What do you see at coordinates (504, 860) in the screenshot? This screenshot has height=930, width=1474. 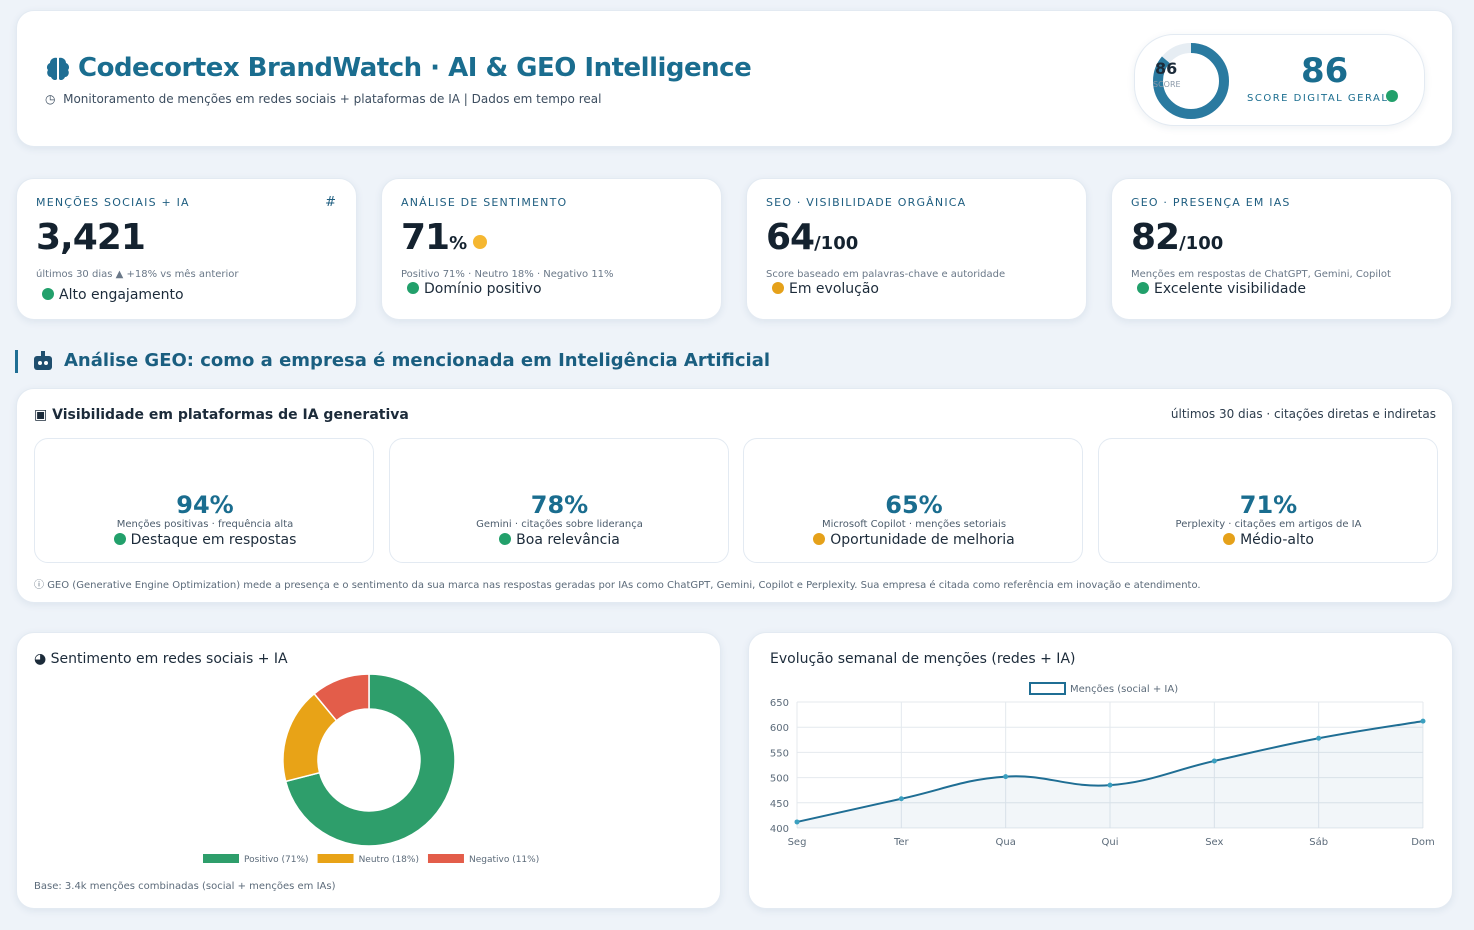 I see `legend-label: Negativo (11%)` at bounding box center [504, 860].